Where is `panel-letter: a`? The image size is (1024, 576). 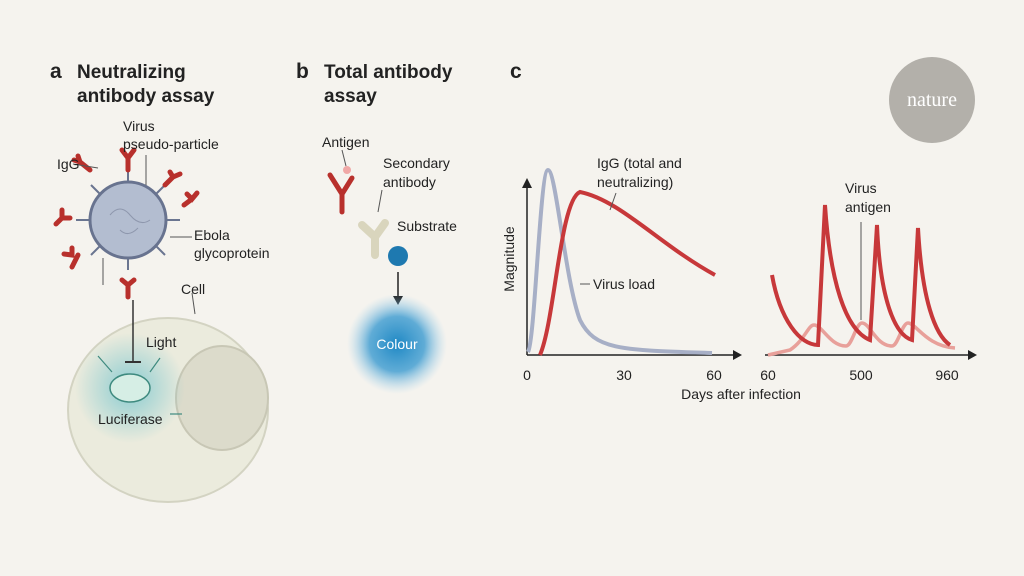 panel-letter: a is located at coordinates (56, 71).